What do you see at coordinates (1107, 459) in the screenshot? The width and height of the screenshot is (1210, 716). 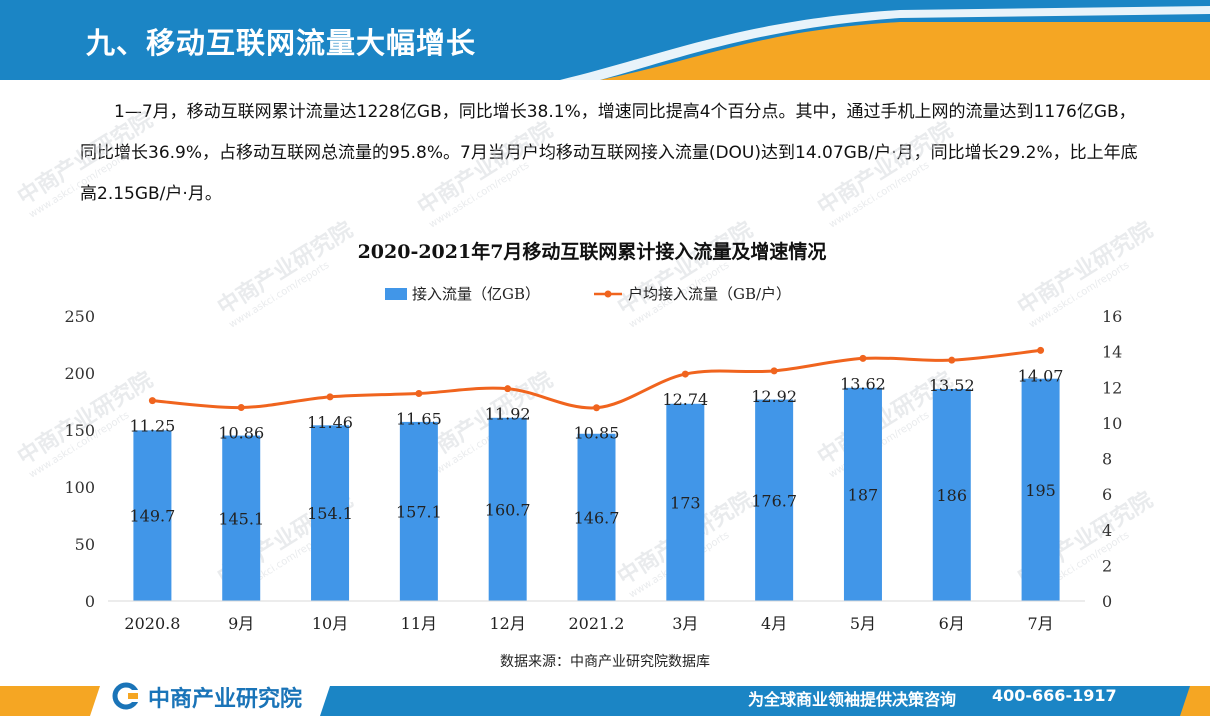 I see `y-right-tick-label: 8` at bounding box center [1107, 459].